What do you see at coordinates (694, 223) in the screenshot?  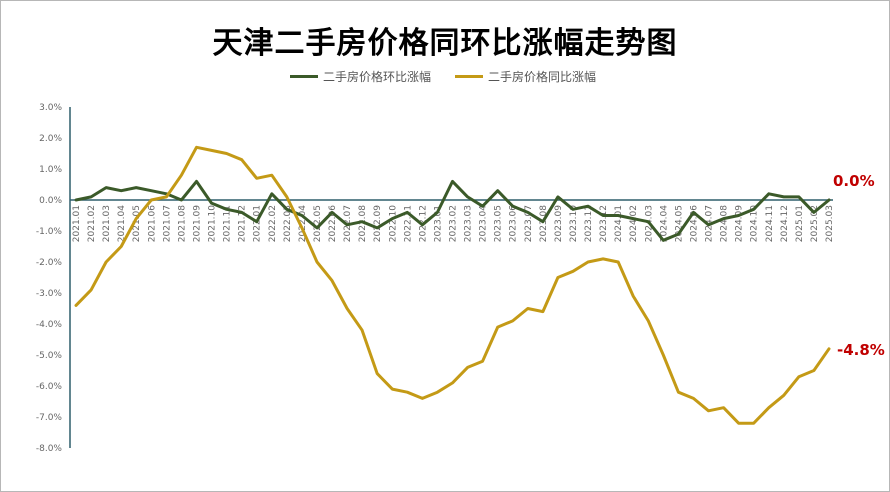 I see `x-tick-label: 2024.06` at bounding box center [694, 223].